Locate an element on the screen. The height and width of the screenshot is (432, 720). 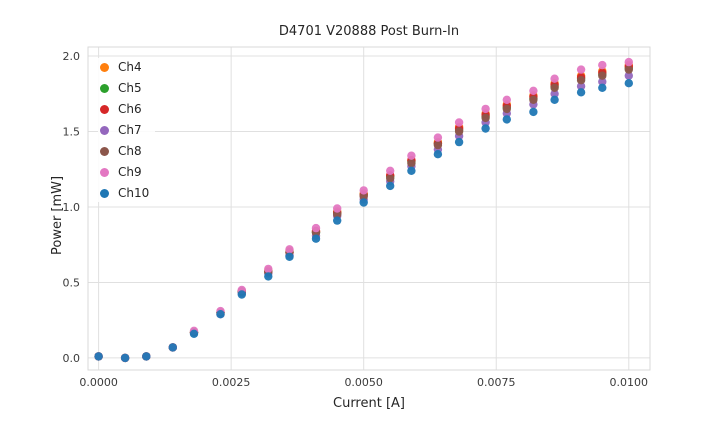
legend-item-ch5: Ch5 is located at coordinates (124, 88).